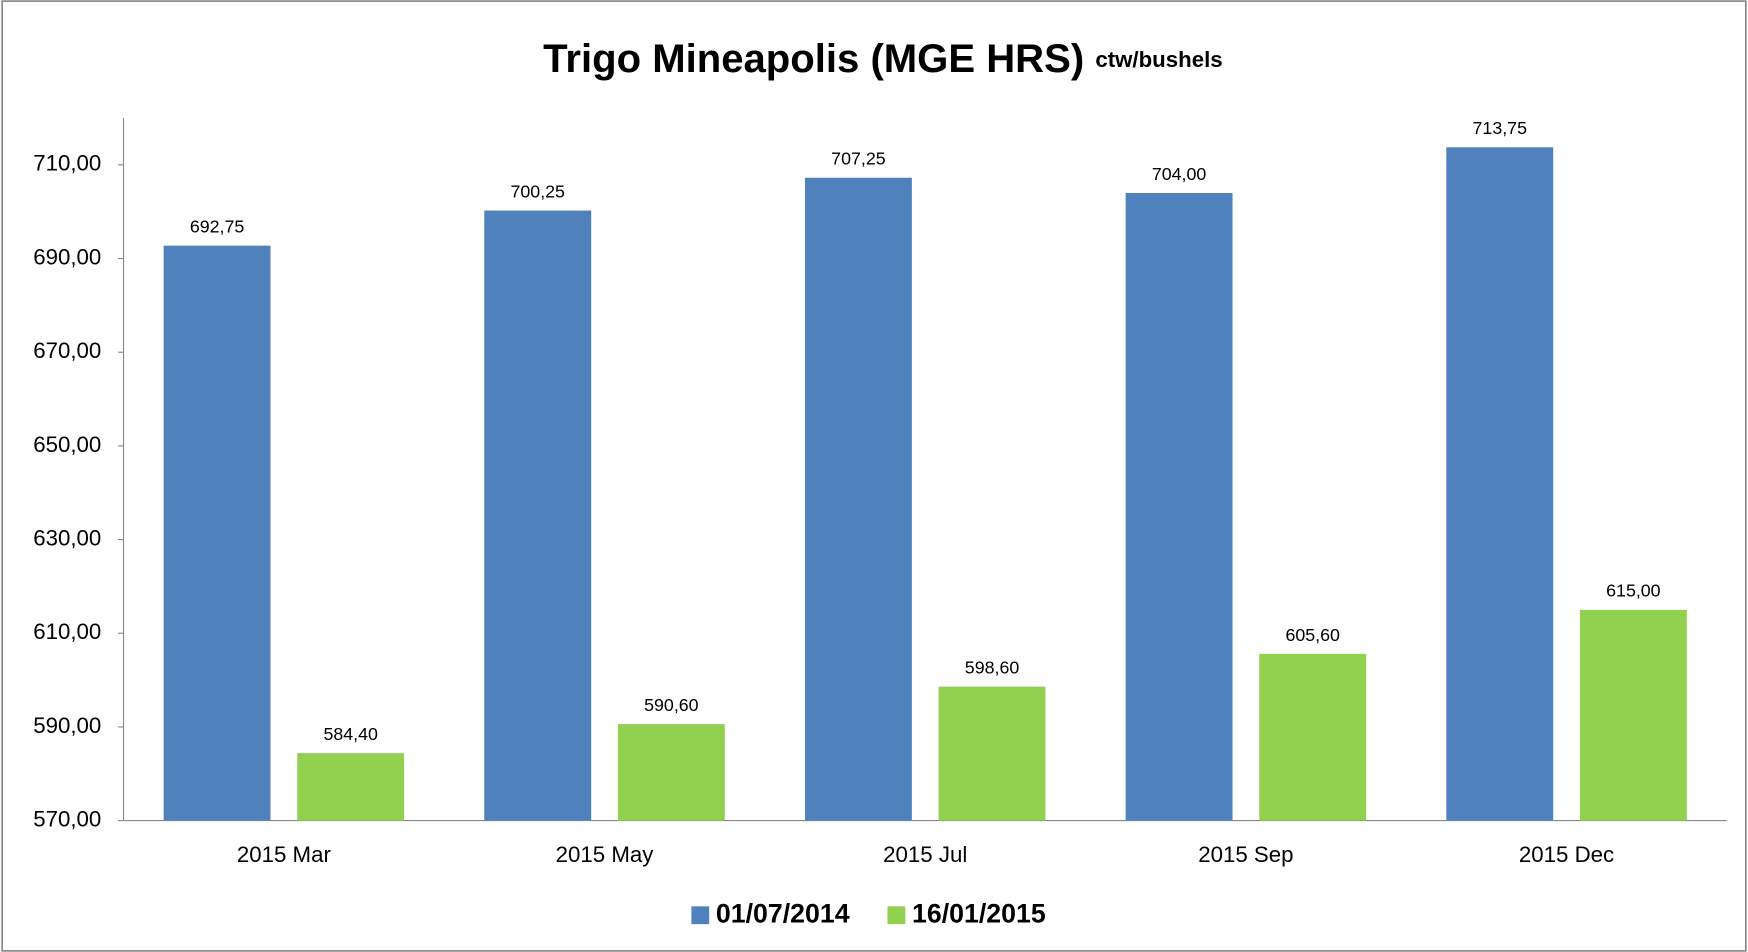 The width and height of the screenshot is (1748, 952). What do you see at coordinates (1158, 59) in the screenshot?
I see `chart-subtitle: ctw/bushels` at bounding box center [1158, 59].